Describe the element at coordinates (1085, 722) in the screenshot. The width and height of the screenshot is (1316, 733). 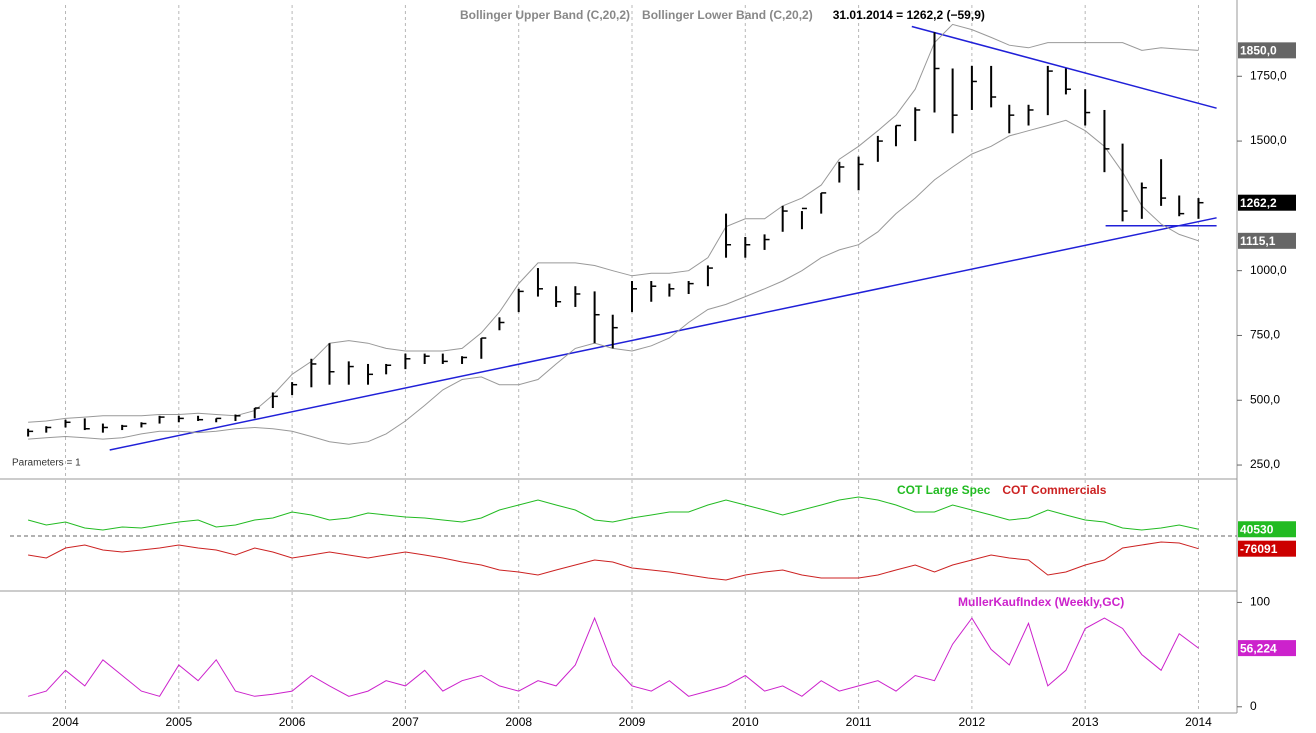
I see `x-tick-label: 2013` at that location.